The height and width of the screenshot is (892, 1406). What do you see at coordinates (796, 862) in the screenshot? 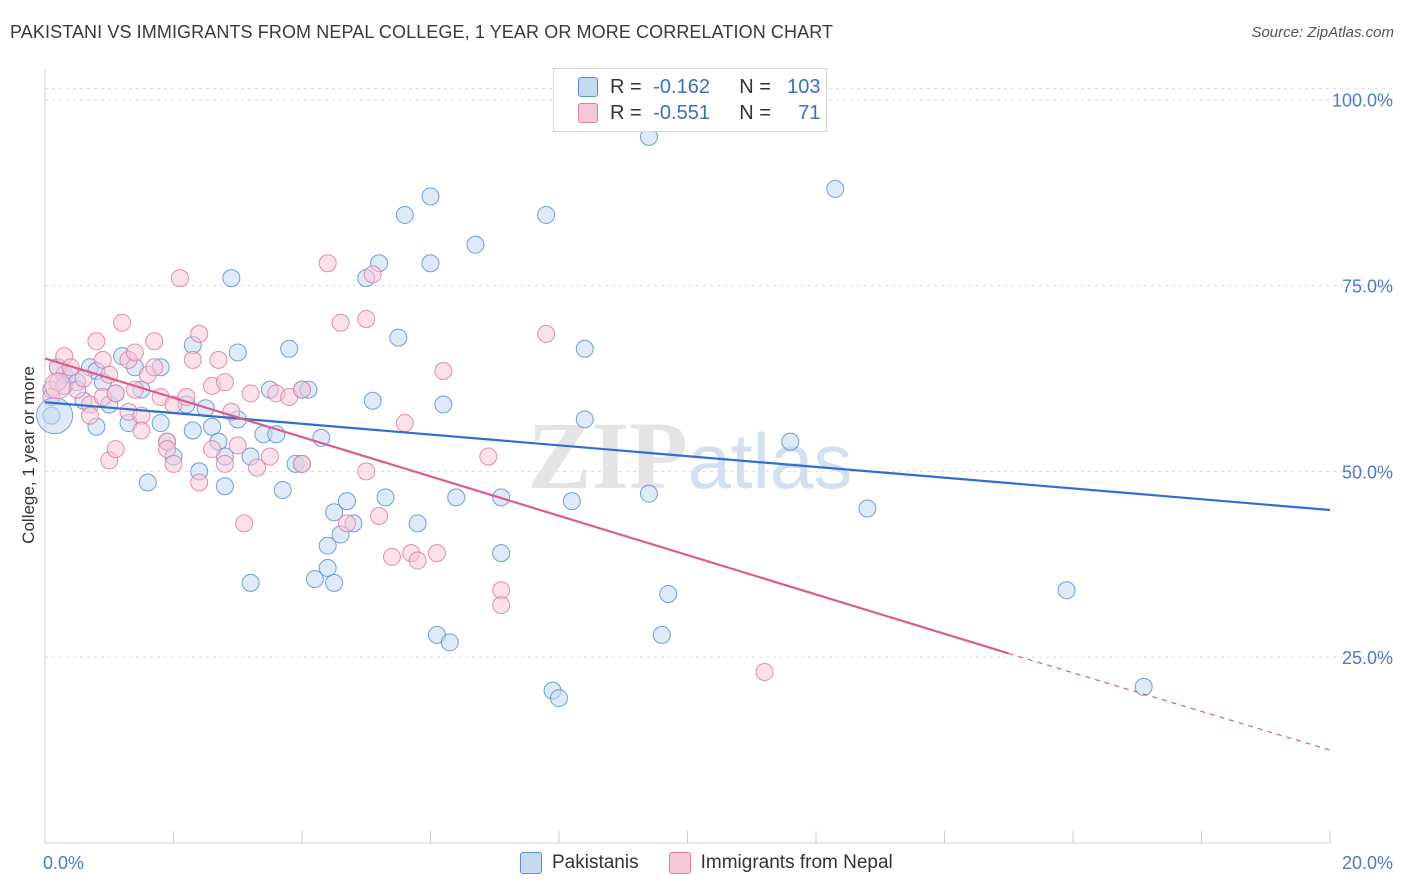
I see `legend-label-nepal: Immigrants from Nepal` at bounding box center [796, 862].